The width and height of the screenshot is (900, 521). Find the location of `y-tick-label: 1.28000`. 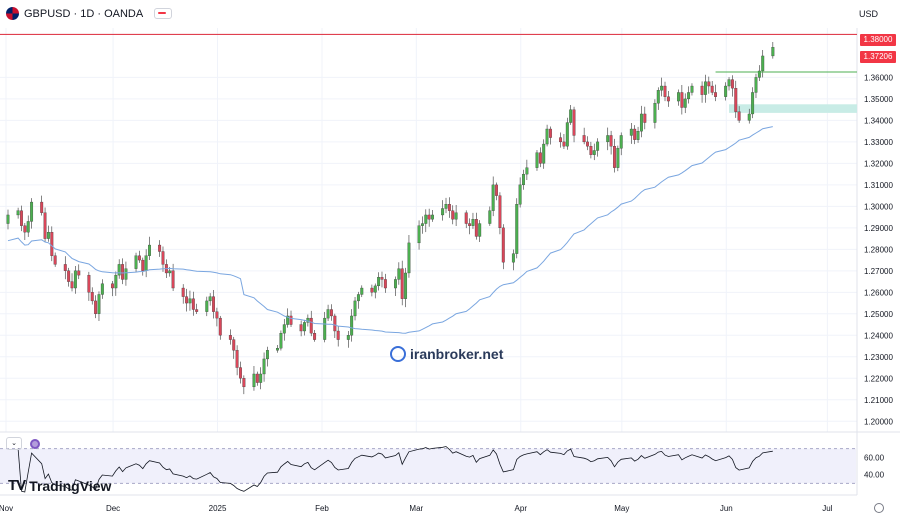

y-tick-label: 1.28000 is located at coordinates (878, 249).